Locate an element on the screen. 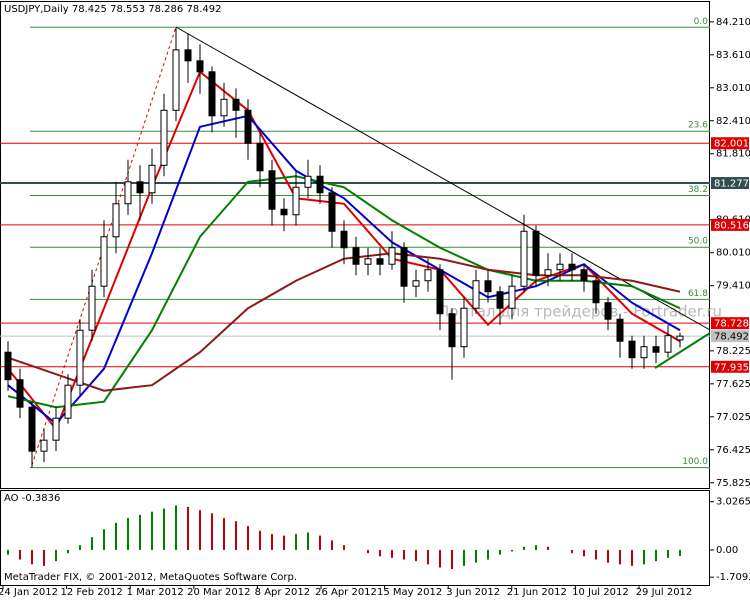  ohlc-low: 78.286 is located at coordinates (165, 9).